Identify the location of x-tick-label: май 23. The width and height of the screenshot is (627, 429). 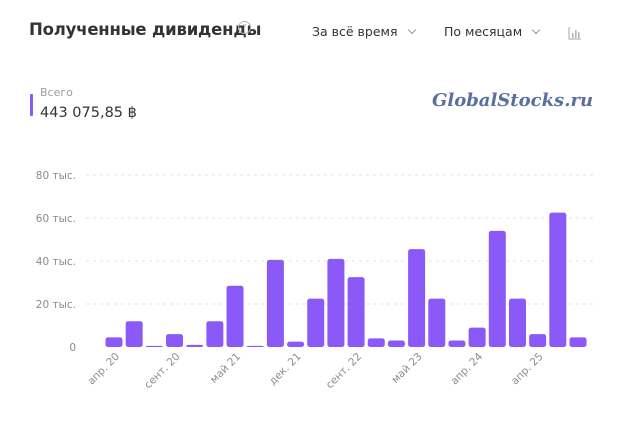
(406, 368).